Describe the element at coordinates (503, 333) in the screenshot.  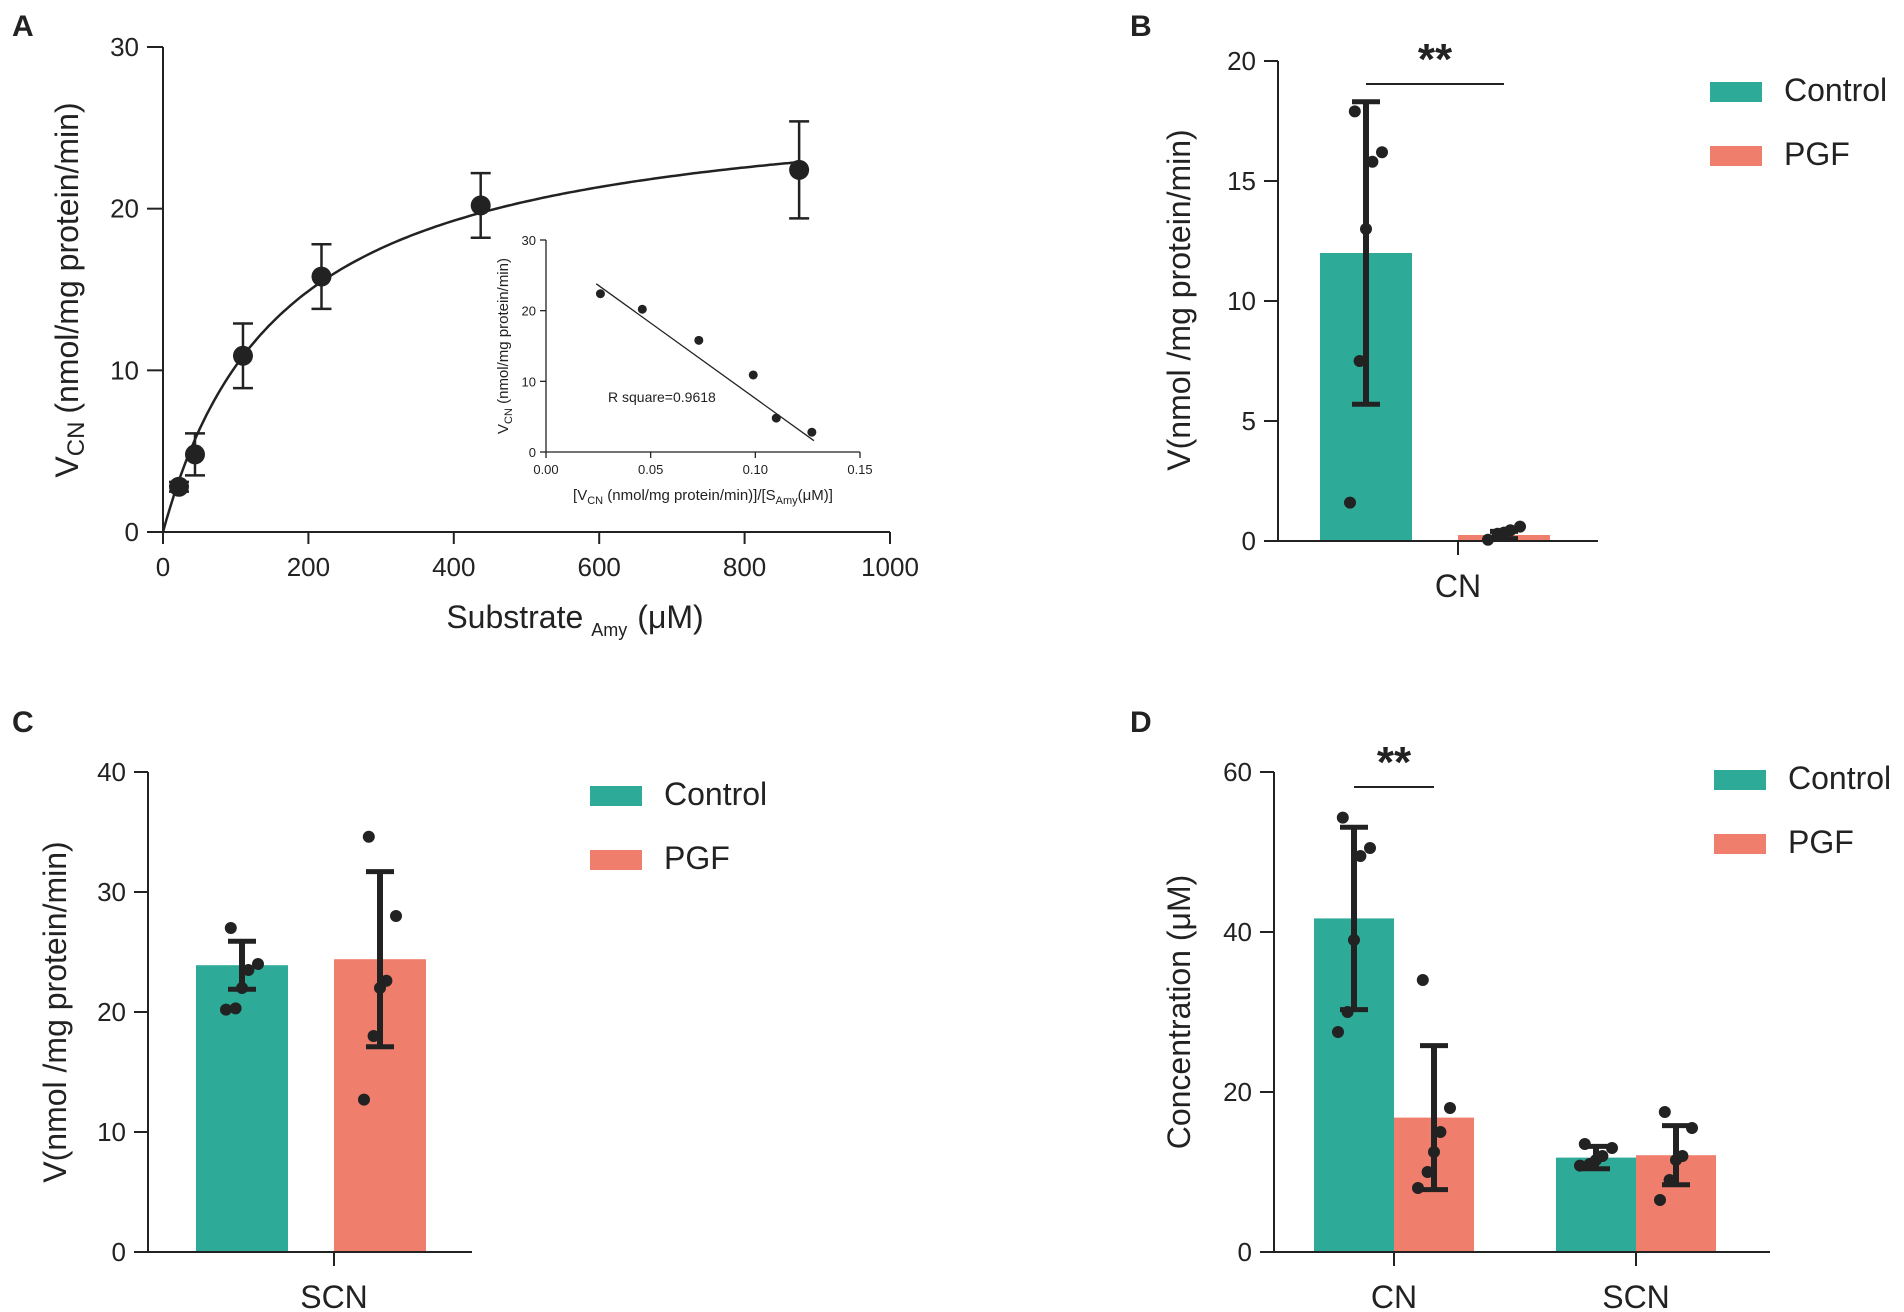
I see `inset-y-title-unit: (nmol/mg protein/min)` at that location.